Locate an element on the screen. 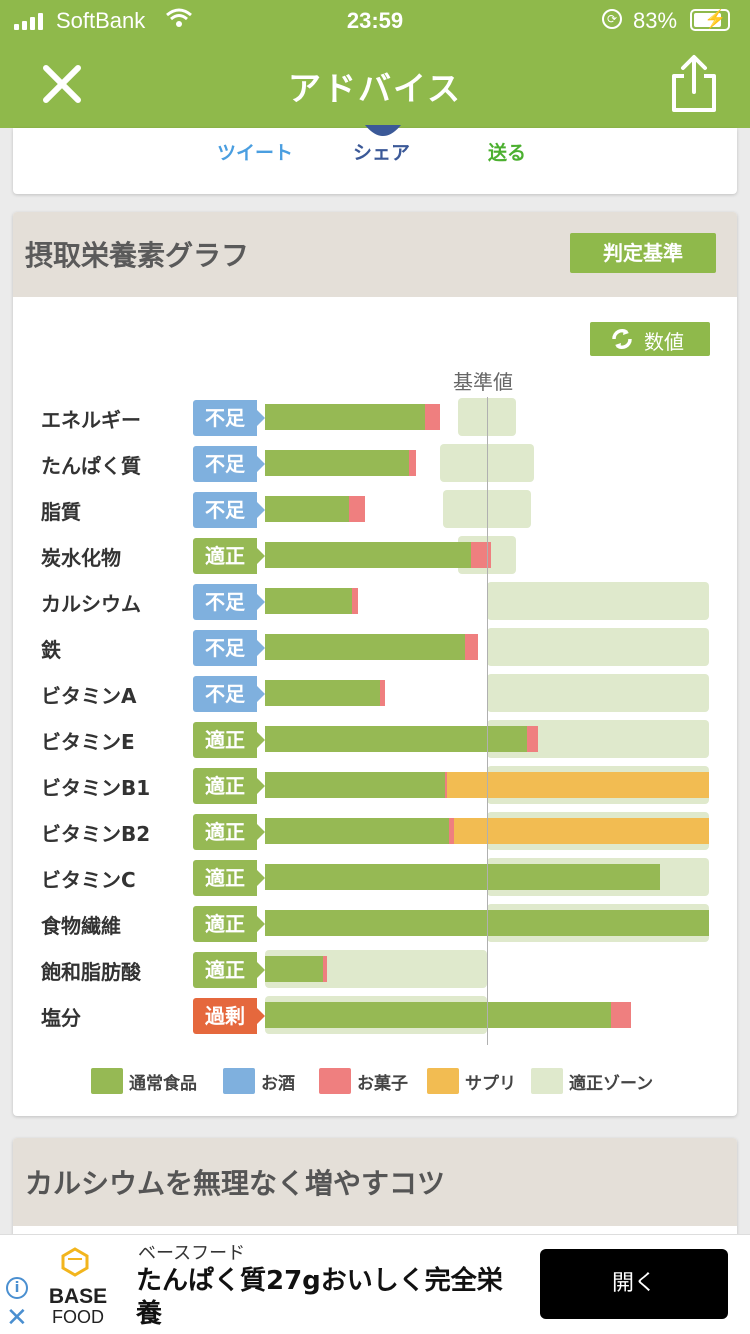 This screenshot has width=750, height=1334. nutrient-name: ビタミンA is located at coordinates (89, 696).